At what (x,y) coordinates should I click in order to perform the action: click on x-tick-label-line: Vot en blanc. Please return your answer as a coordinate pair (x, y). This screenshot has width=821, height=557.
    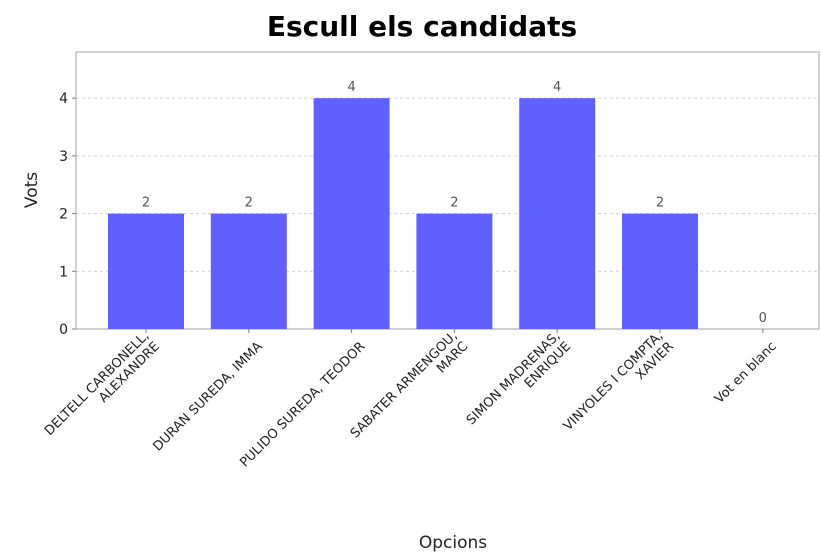
    Looking at the image, I should click on (746, 373).